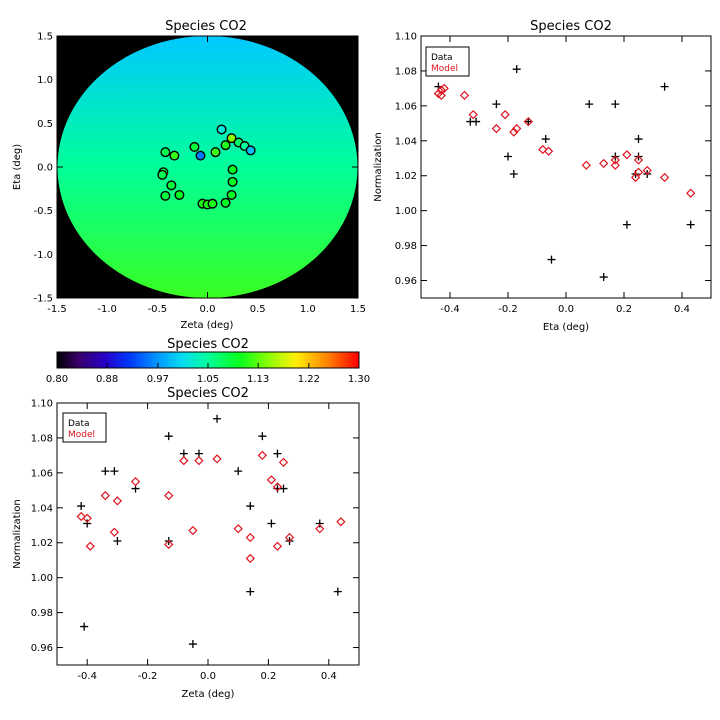 The width and height of the screenshot is (720, 720). Describe the element at coordinates (45, 80) in the screenshot. I see `map-y-tick-label: 1.0` at that location.